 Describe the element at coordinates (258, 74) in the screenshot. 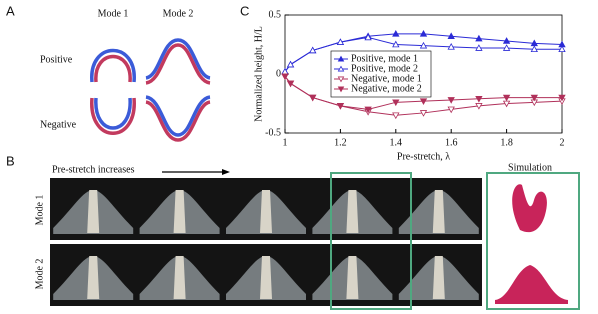

I see `y-axis-label: Normalized height, H/L` at that location.